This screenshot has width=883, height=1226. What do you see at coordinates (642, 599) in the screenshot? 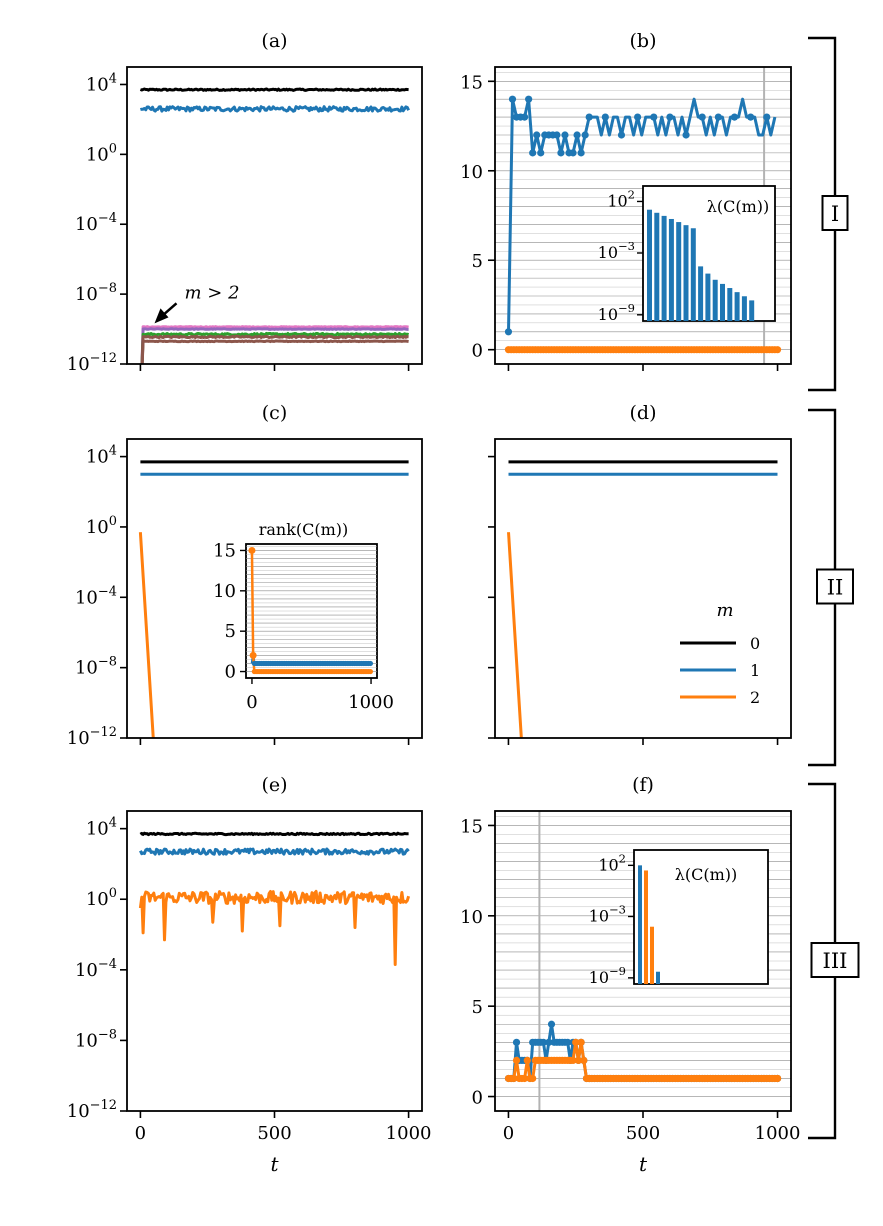
I see `plot-area-d` at bounding box center [642, 599].